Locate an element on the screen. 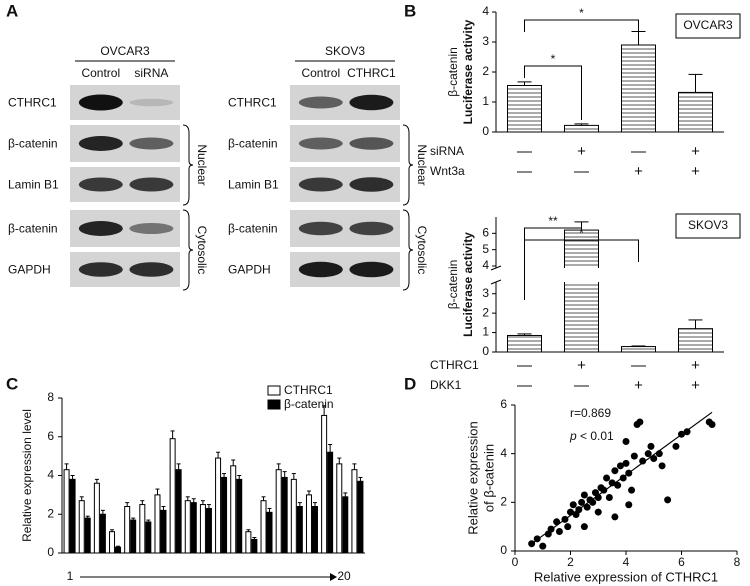  x-annotation: 20 is located at coordinates (344, 576).